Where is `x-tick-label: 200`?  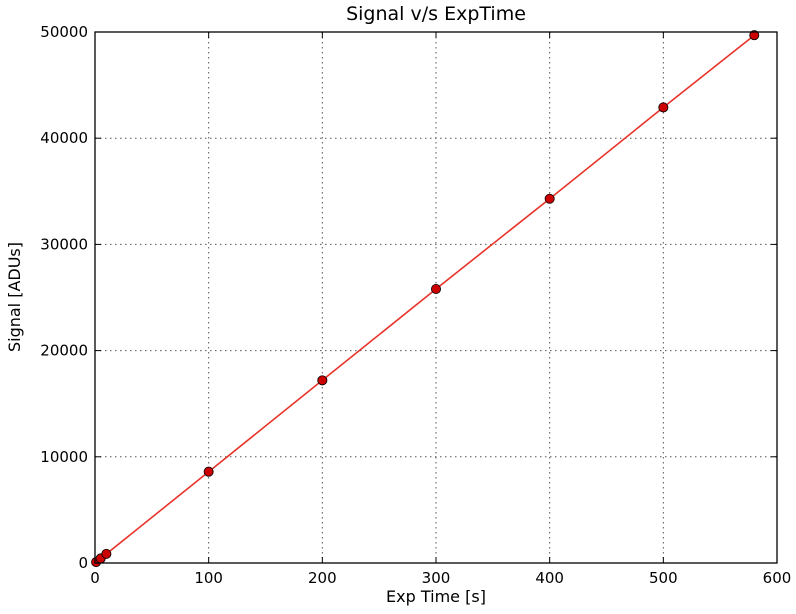 x-tick-label: 200 is located at coordinates (322, 578).